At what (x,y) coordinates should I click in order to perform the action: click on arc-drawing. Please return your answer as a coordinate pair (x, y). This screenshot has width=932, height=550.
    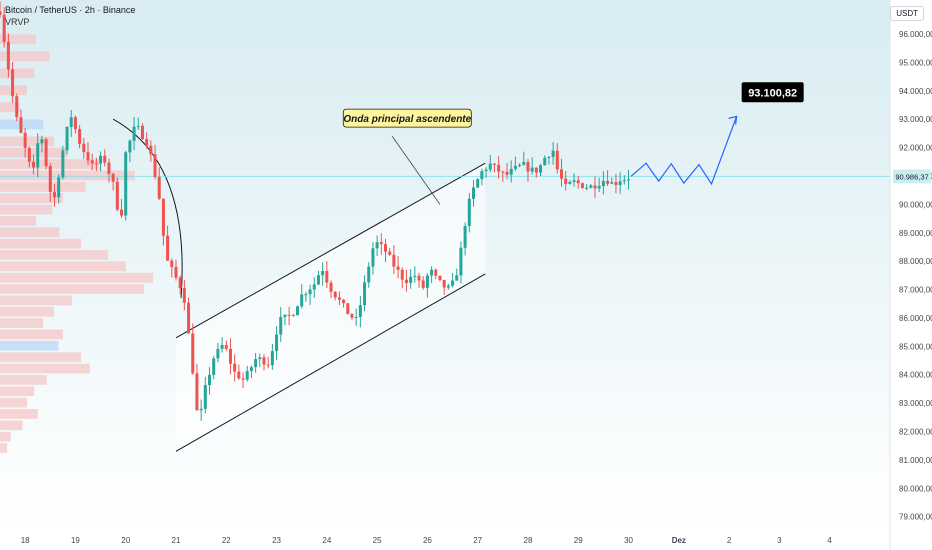
    Looking at the image, I should click on (147, 208).